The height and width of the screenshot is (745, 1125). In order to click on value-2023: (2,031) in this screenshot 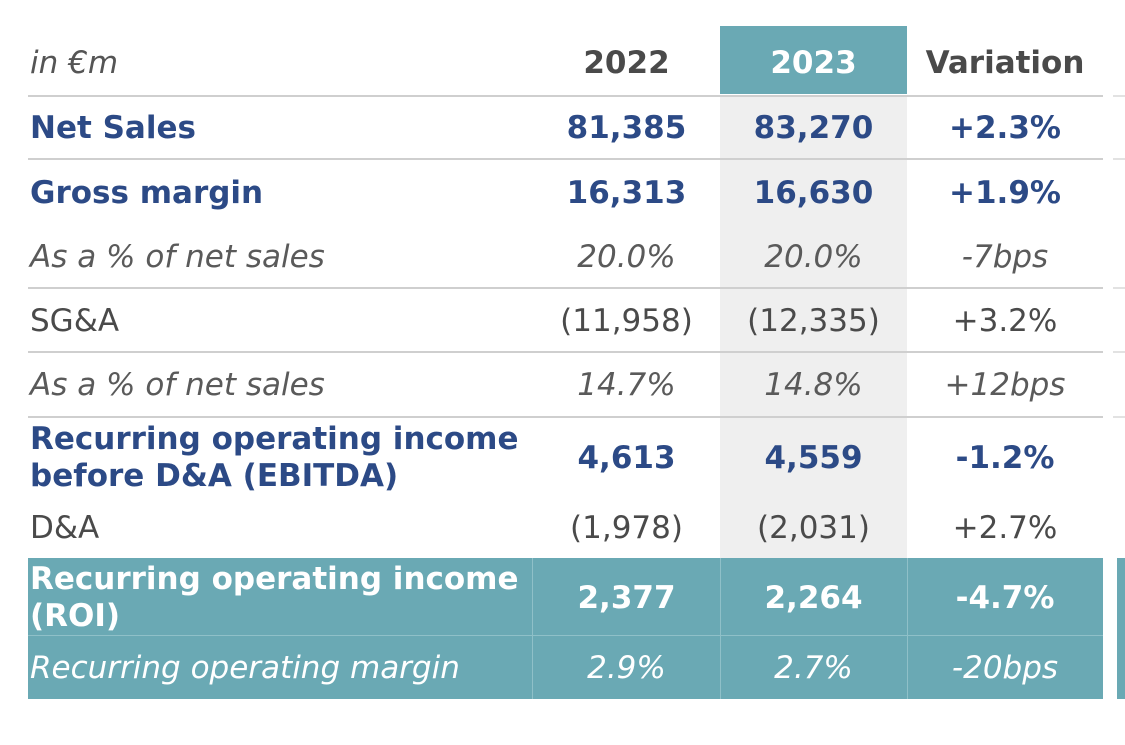, I will do `click(813, 528)`.